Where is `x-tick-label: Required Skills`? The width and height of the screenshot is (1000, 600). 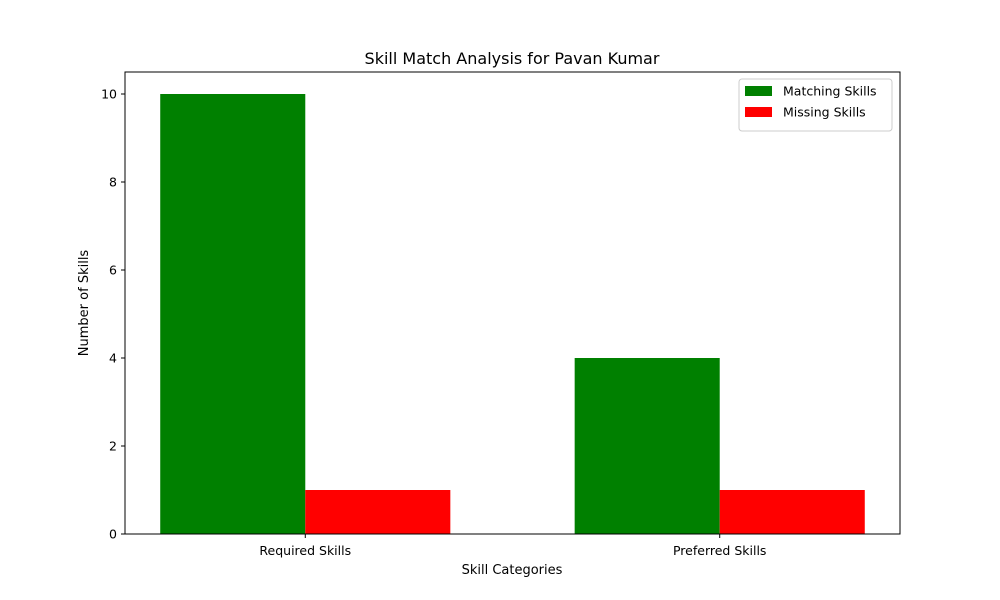
x-tick-label: Required Skills is located at coordinates (305, 550).